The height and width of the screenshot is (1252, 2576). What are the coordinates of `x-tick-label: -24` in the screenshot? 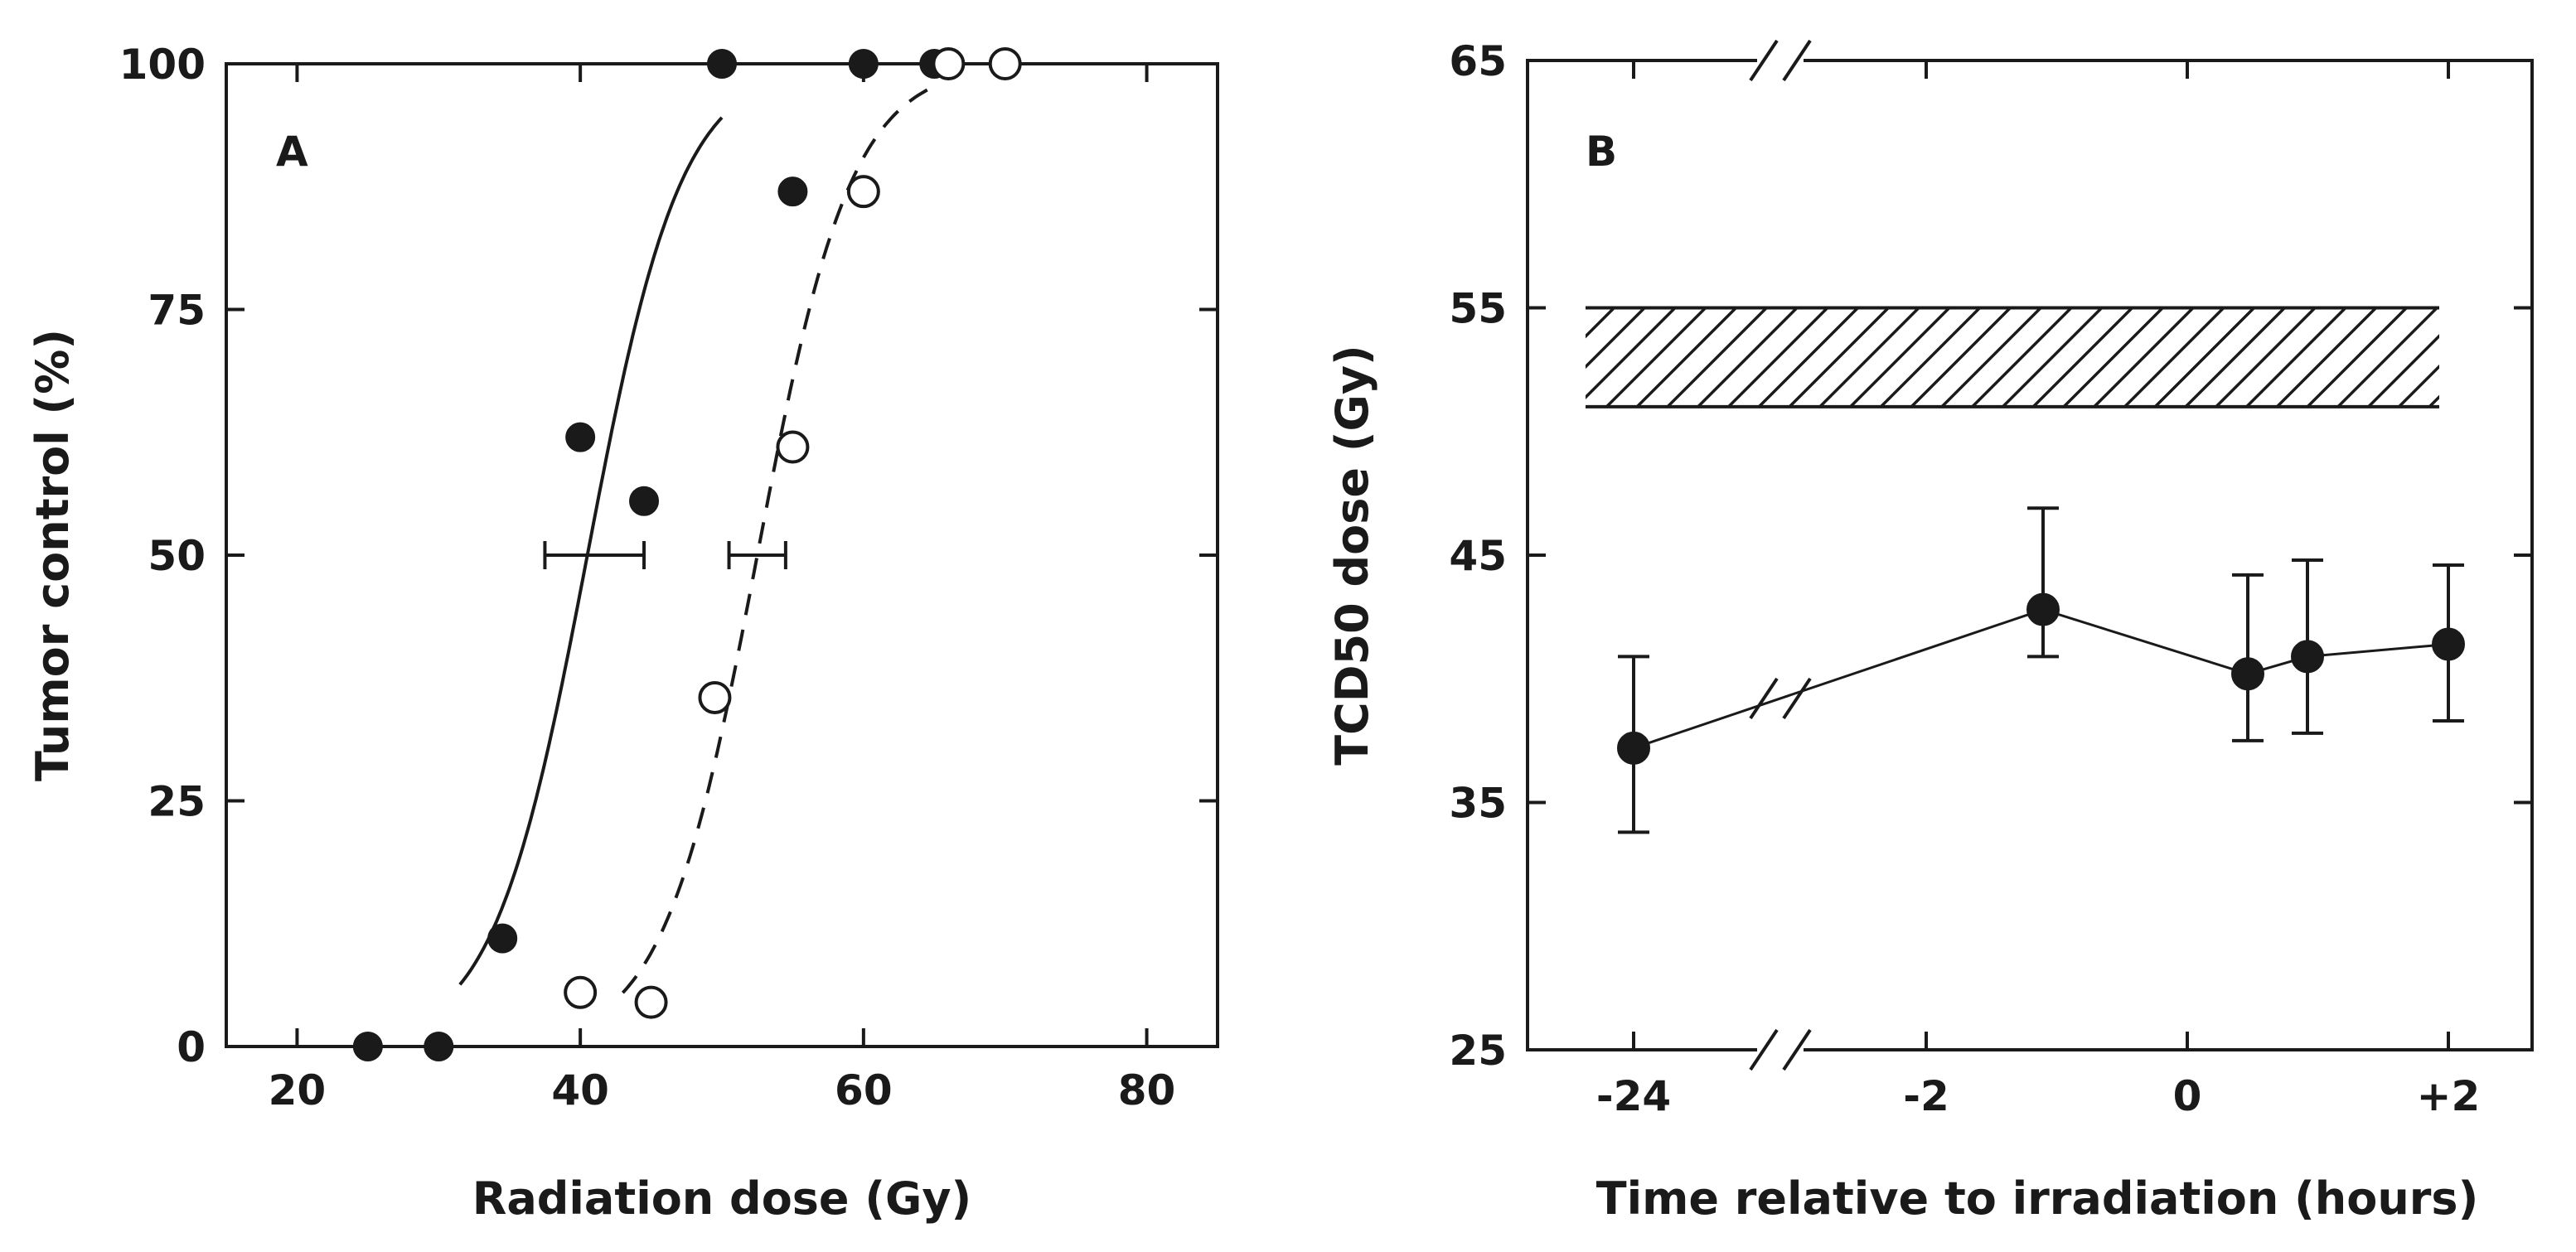 It's located at (1633, 1096).